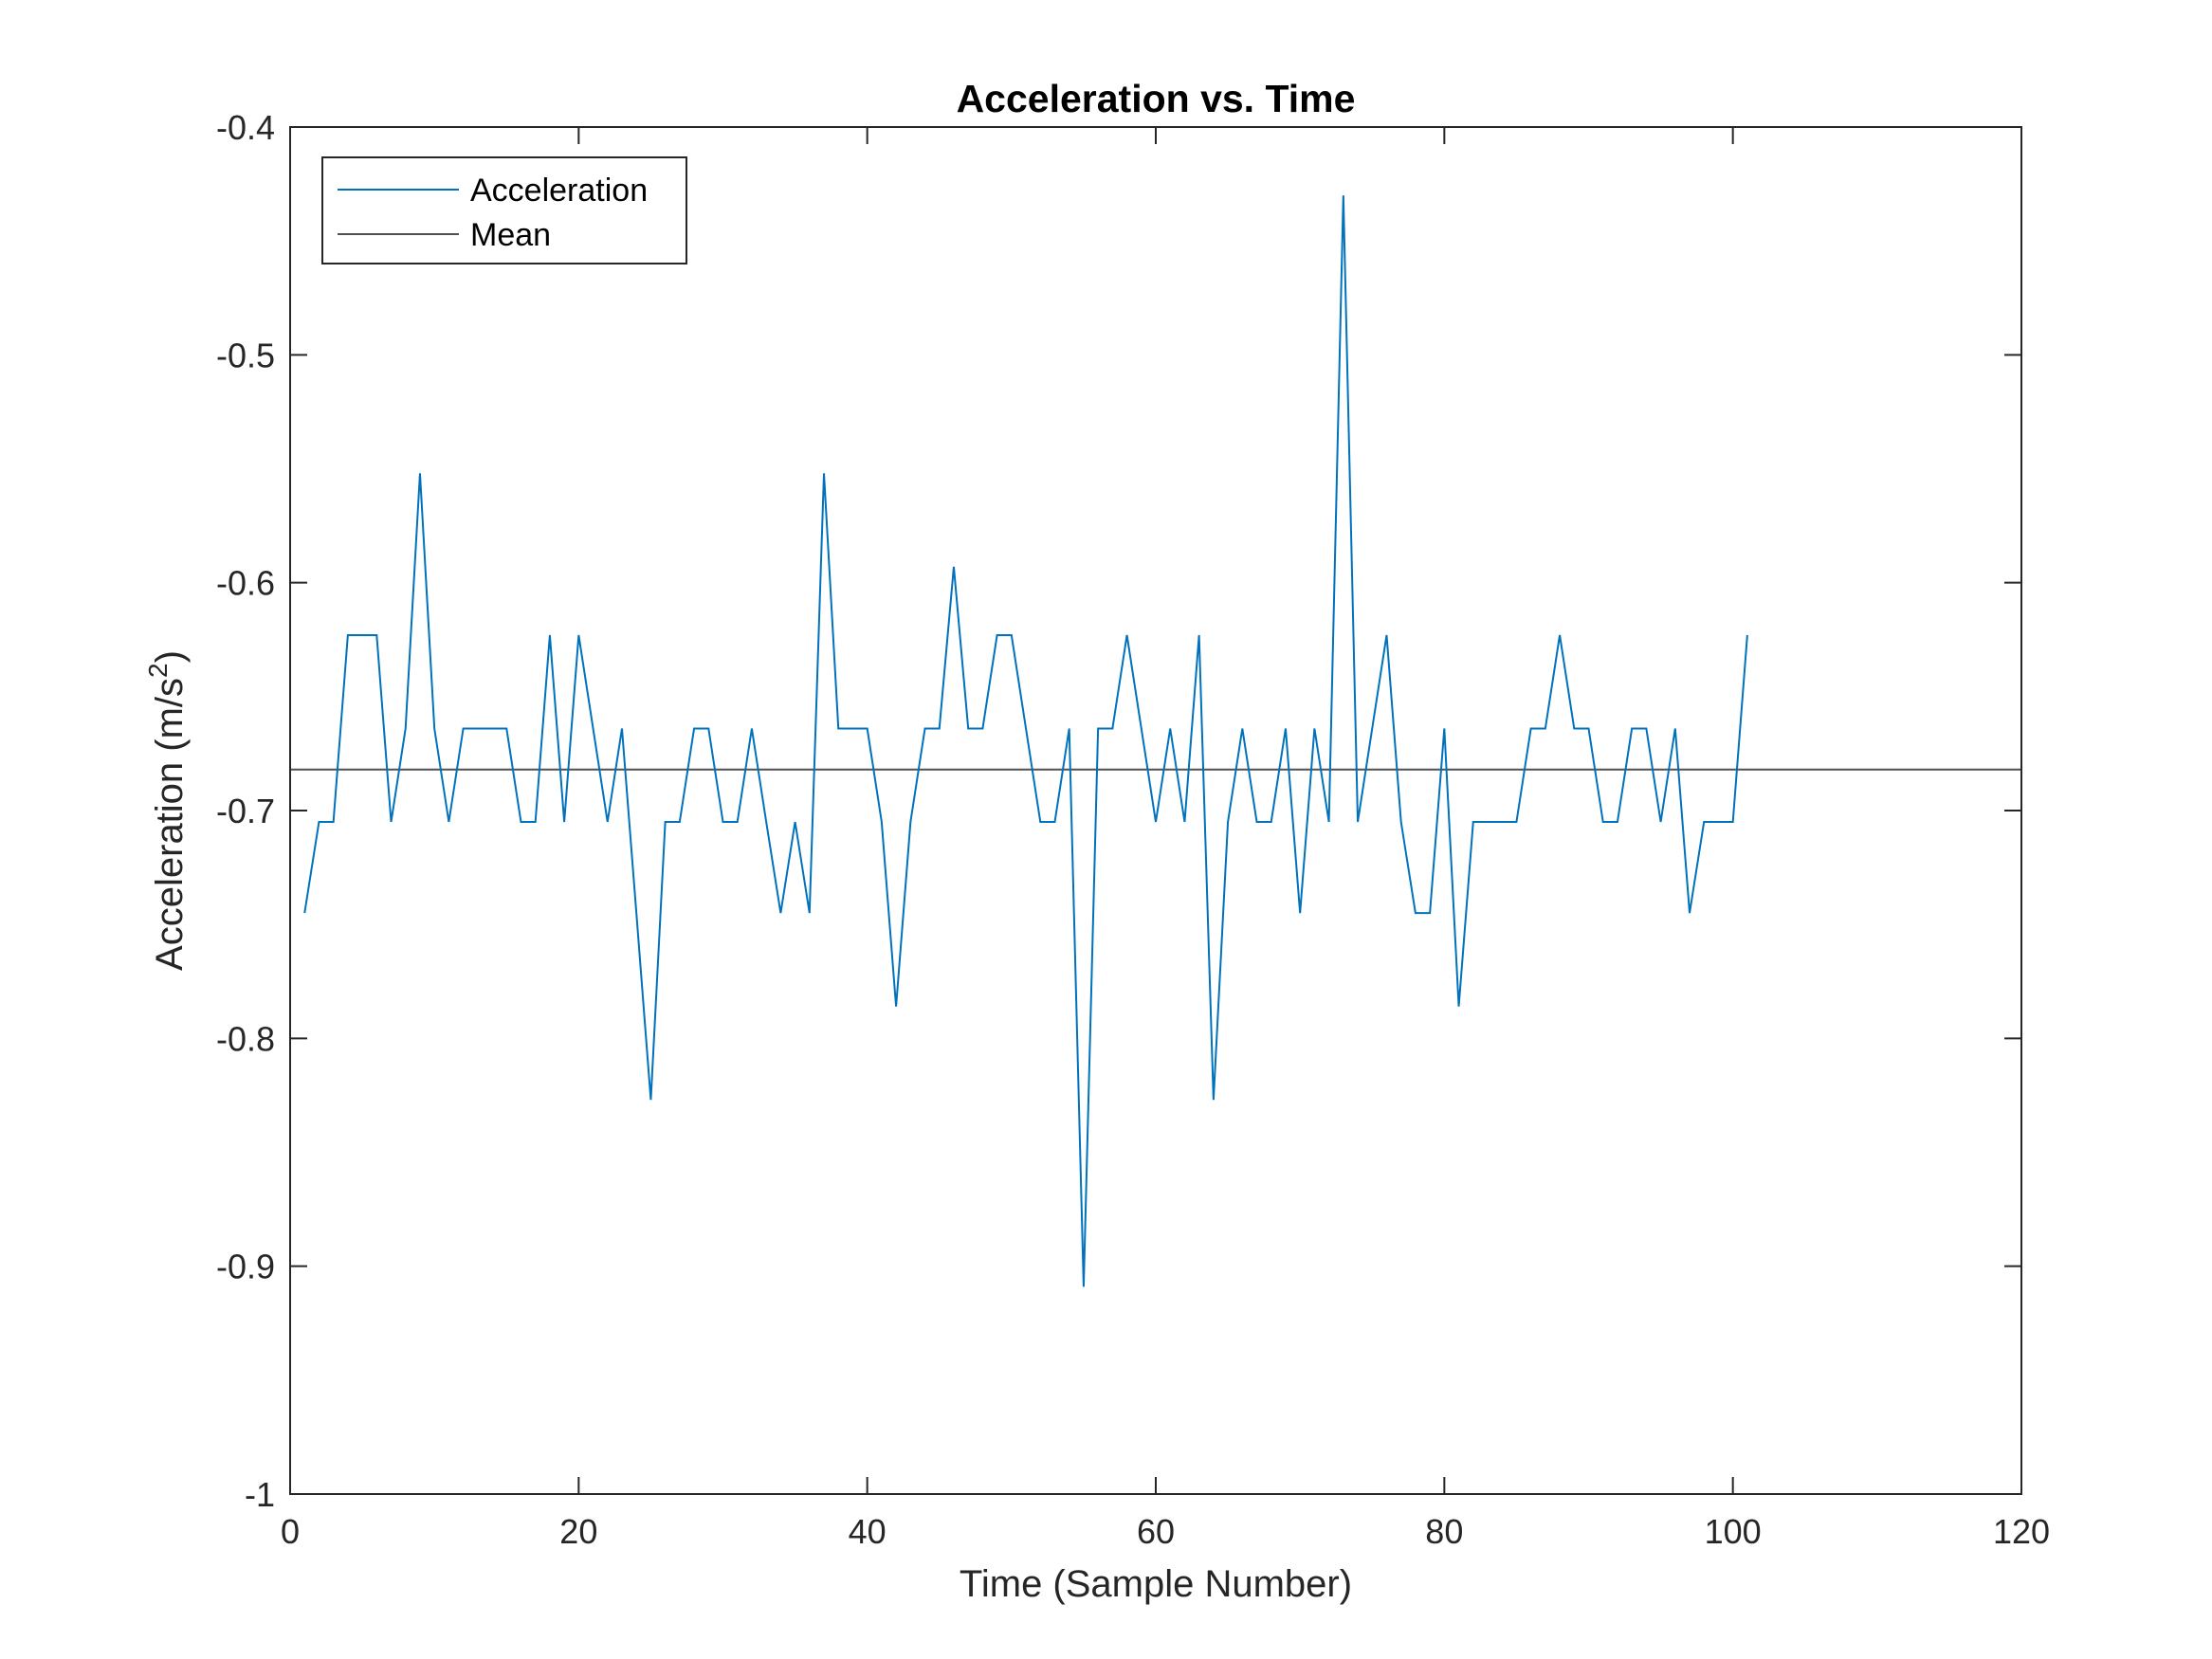 This screenshot has width=2212, height=1659. What do you see at coordinates (245, 355) in the screenshot?
I see `y-tick-label: -0.5` at bounding box center [245, 355].